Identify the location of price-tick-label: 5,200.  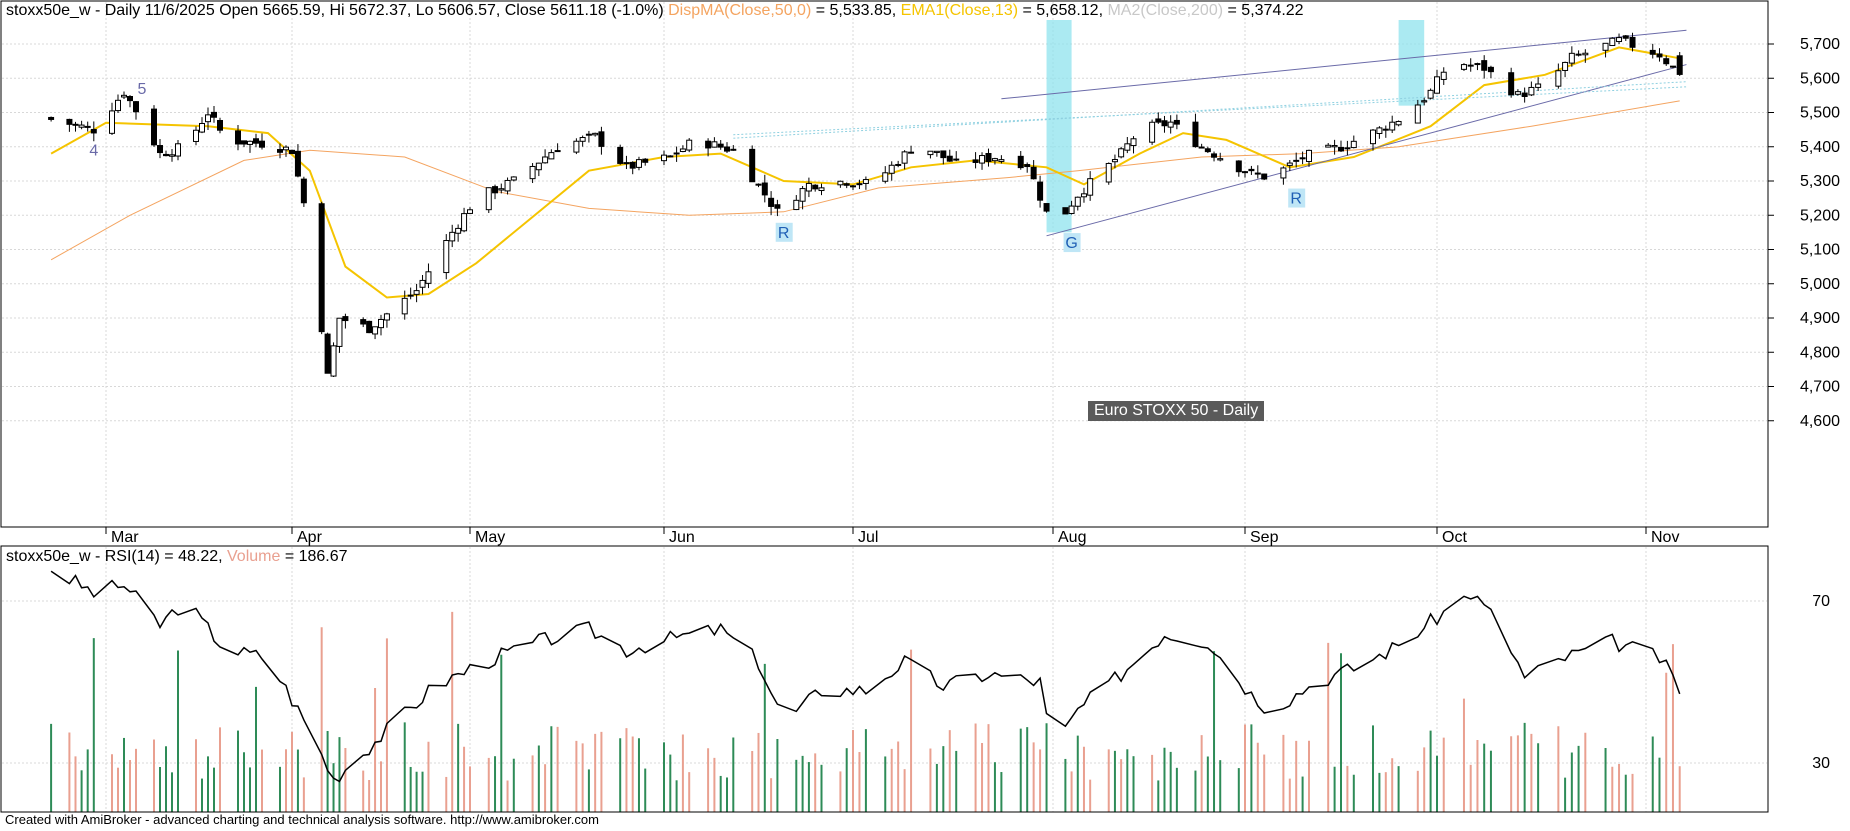
(1820, 215).